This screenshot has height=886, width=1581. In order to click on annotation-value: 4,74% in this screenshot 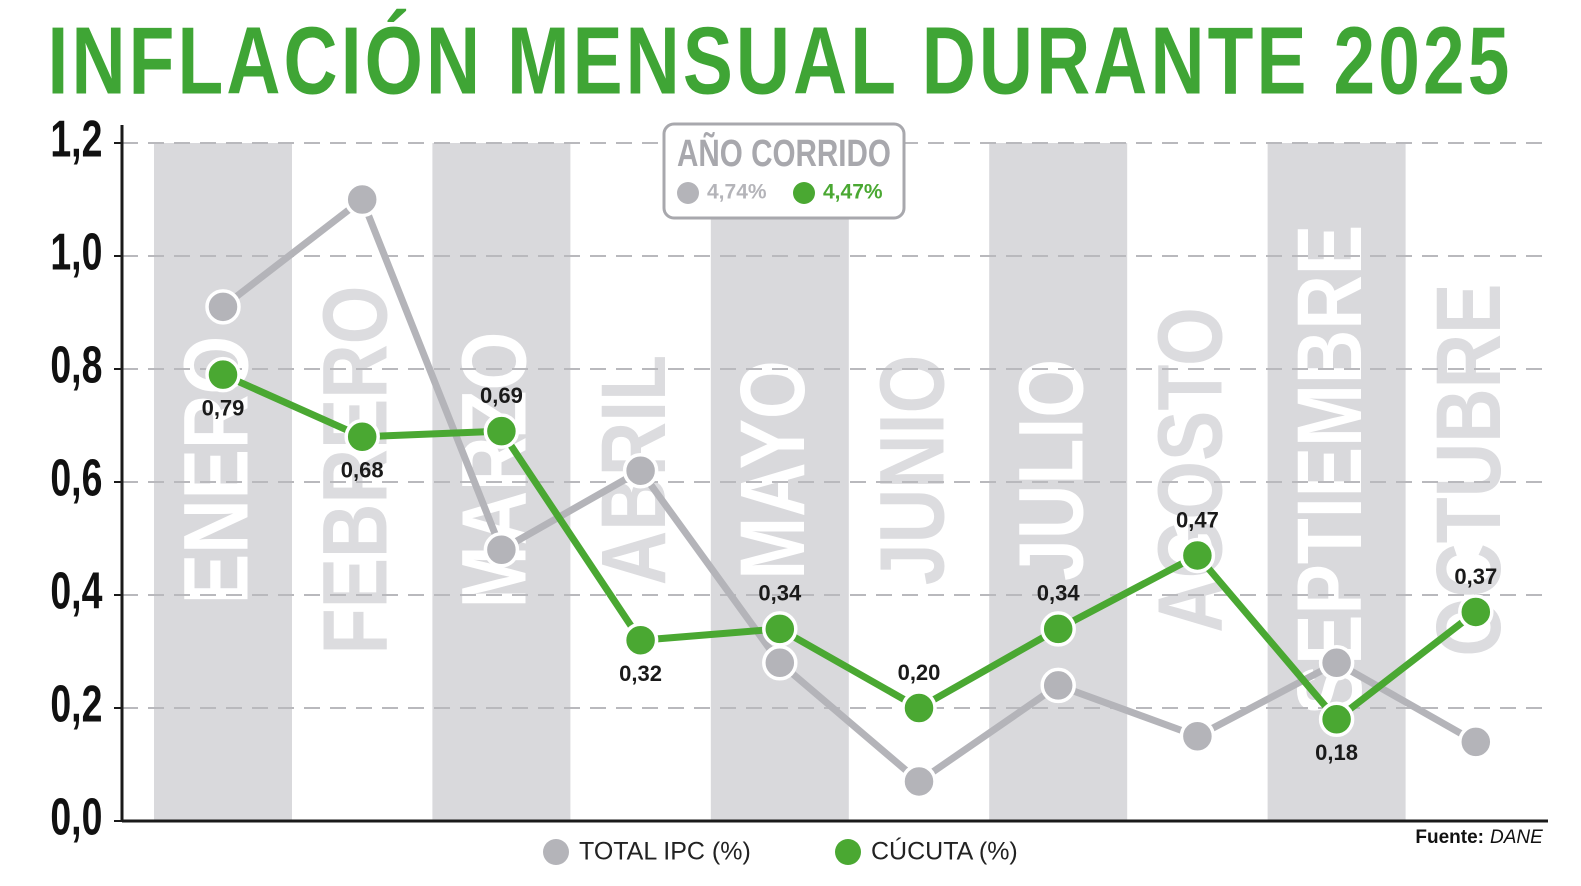, I will do `click(737, 192)`.